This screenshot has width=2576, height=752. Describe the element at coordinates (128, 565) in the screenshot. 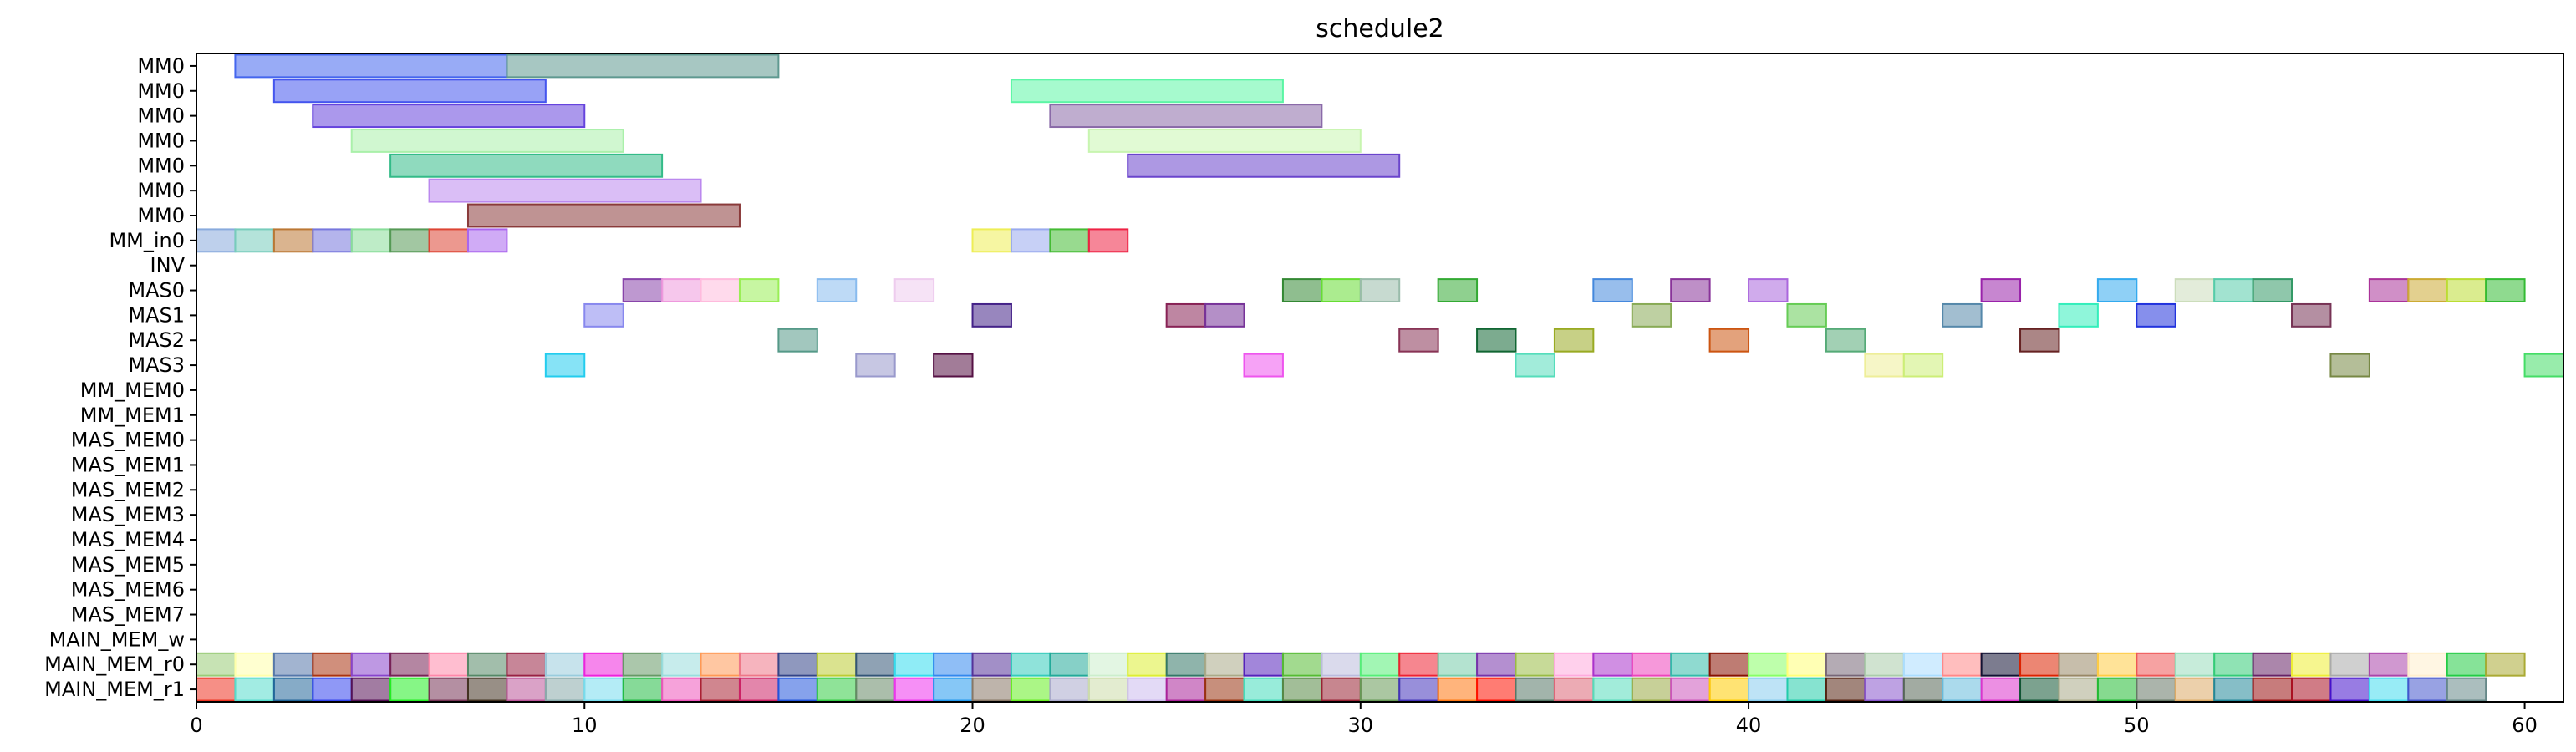

I see `row-label: MAS_MEM5` at that location.